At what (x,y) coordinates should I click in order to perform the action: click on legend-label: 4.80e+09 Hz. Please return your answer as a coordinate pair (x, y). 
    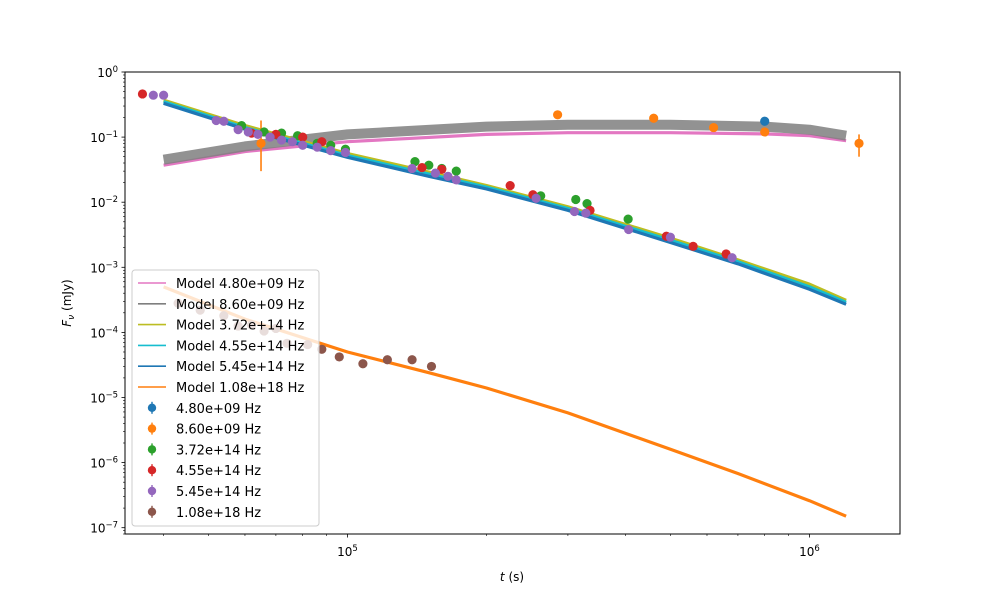
    Looking at the image, I should click on (218, 409).